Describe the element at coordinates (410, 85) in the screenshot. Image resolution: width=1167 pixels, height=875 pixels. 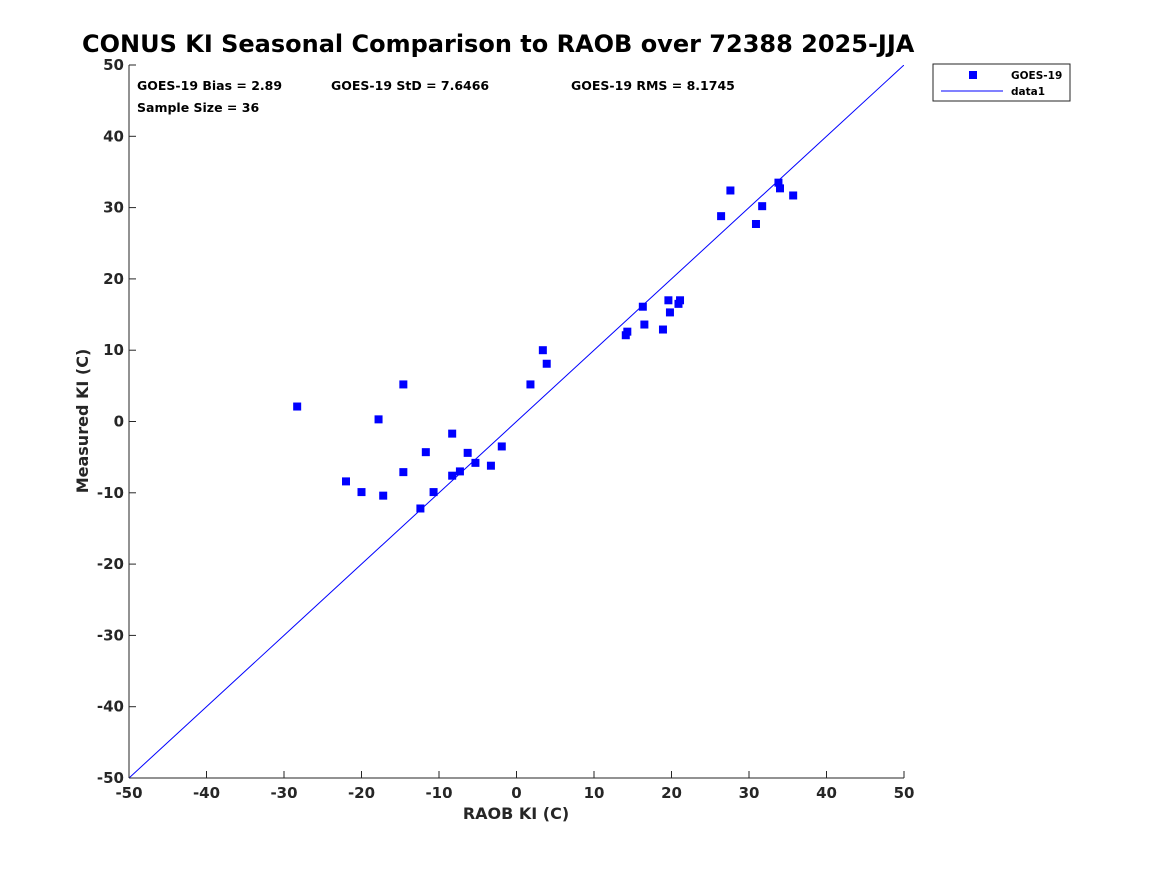
I see `stat-std: GOES-19 StD = 7.6466` at that location.